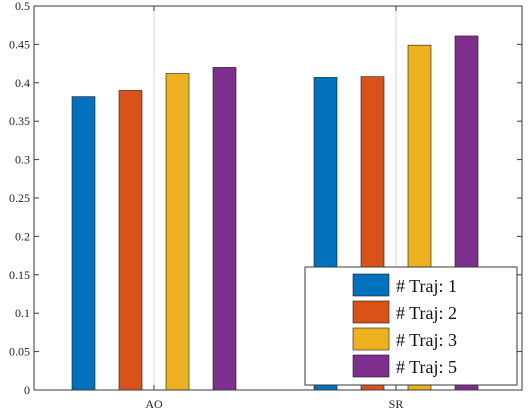 The height and width of the screenshot is (412, 528). I want to click on legend: # Traj: 1 # Traj: 2 # Traj: 3 # Traj: 5, so click(411, 326).